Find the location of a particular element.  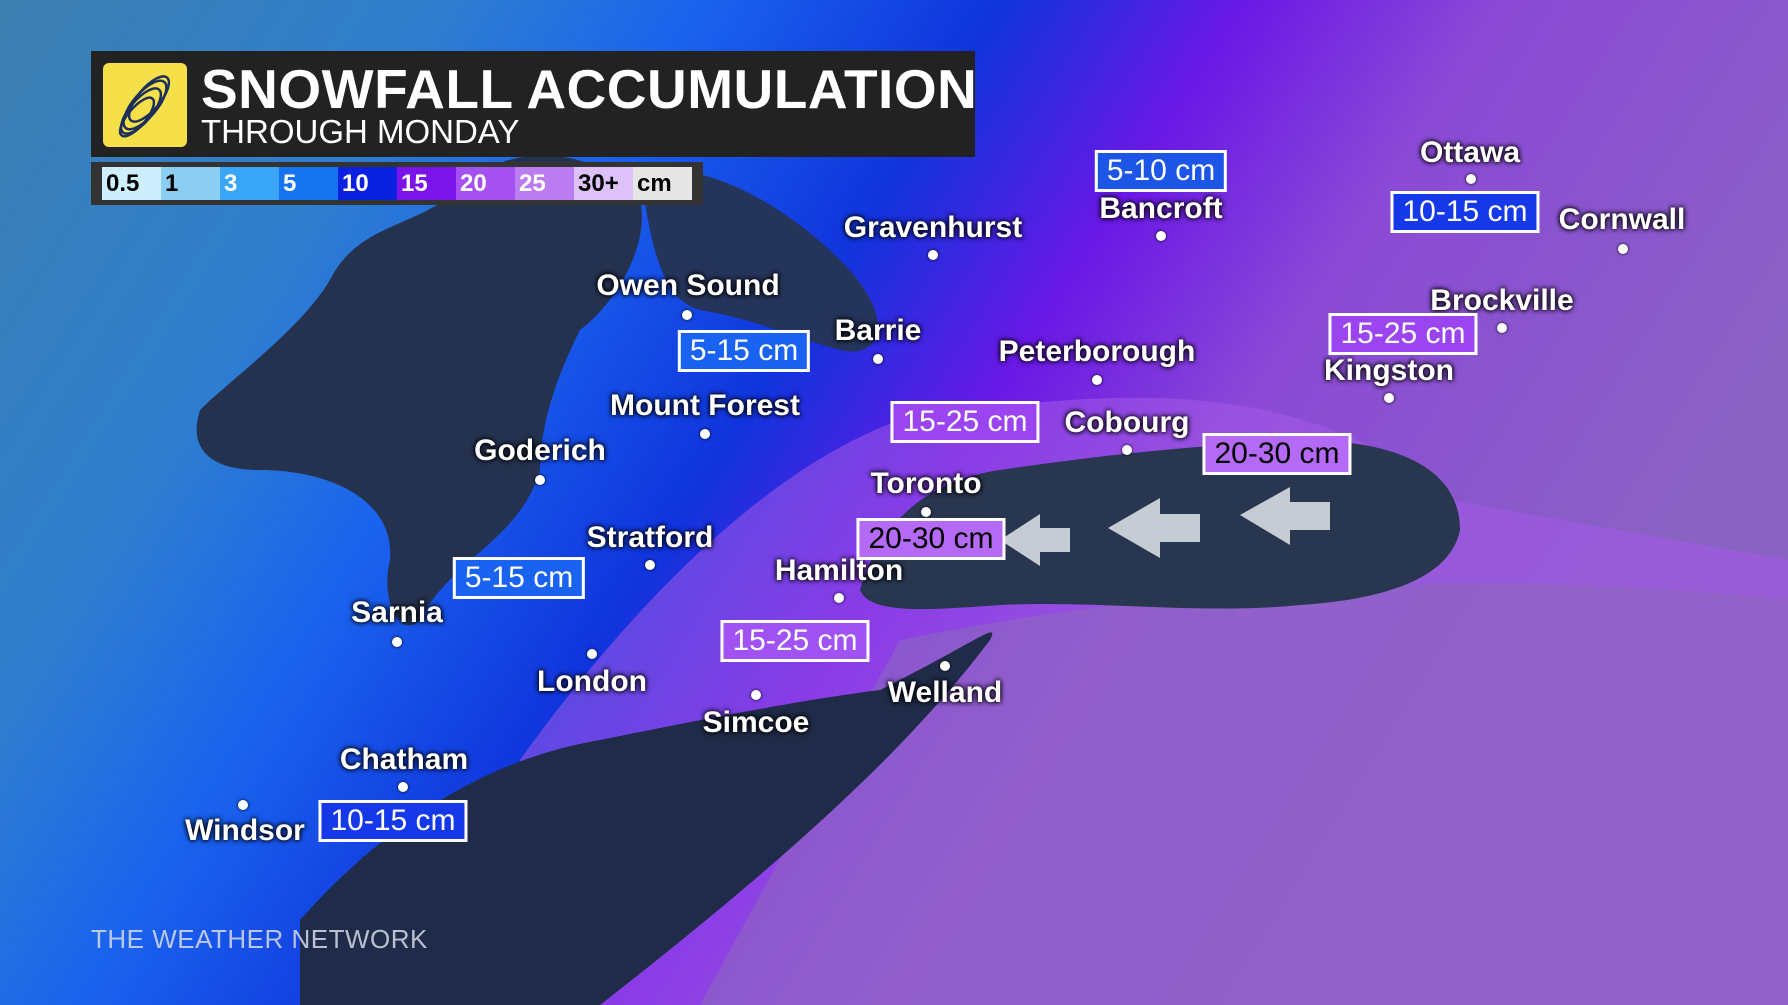

city-label: Chatham is located at coordinates (404, 759).